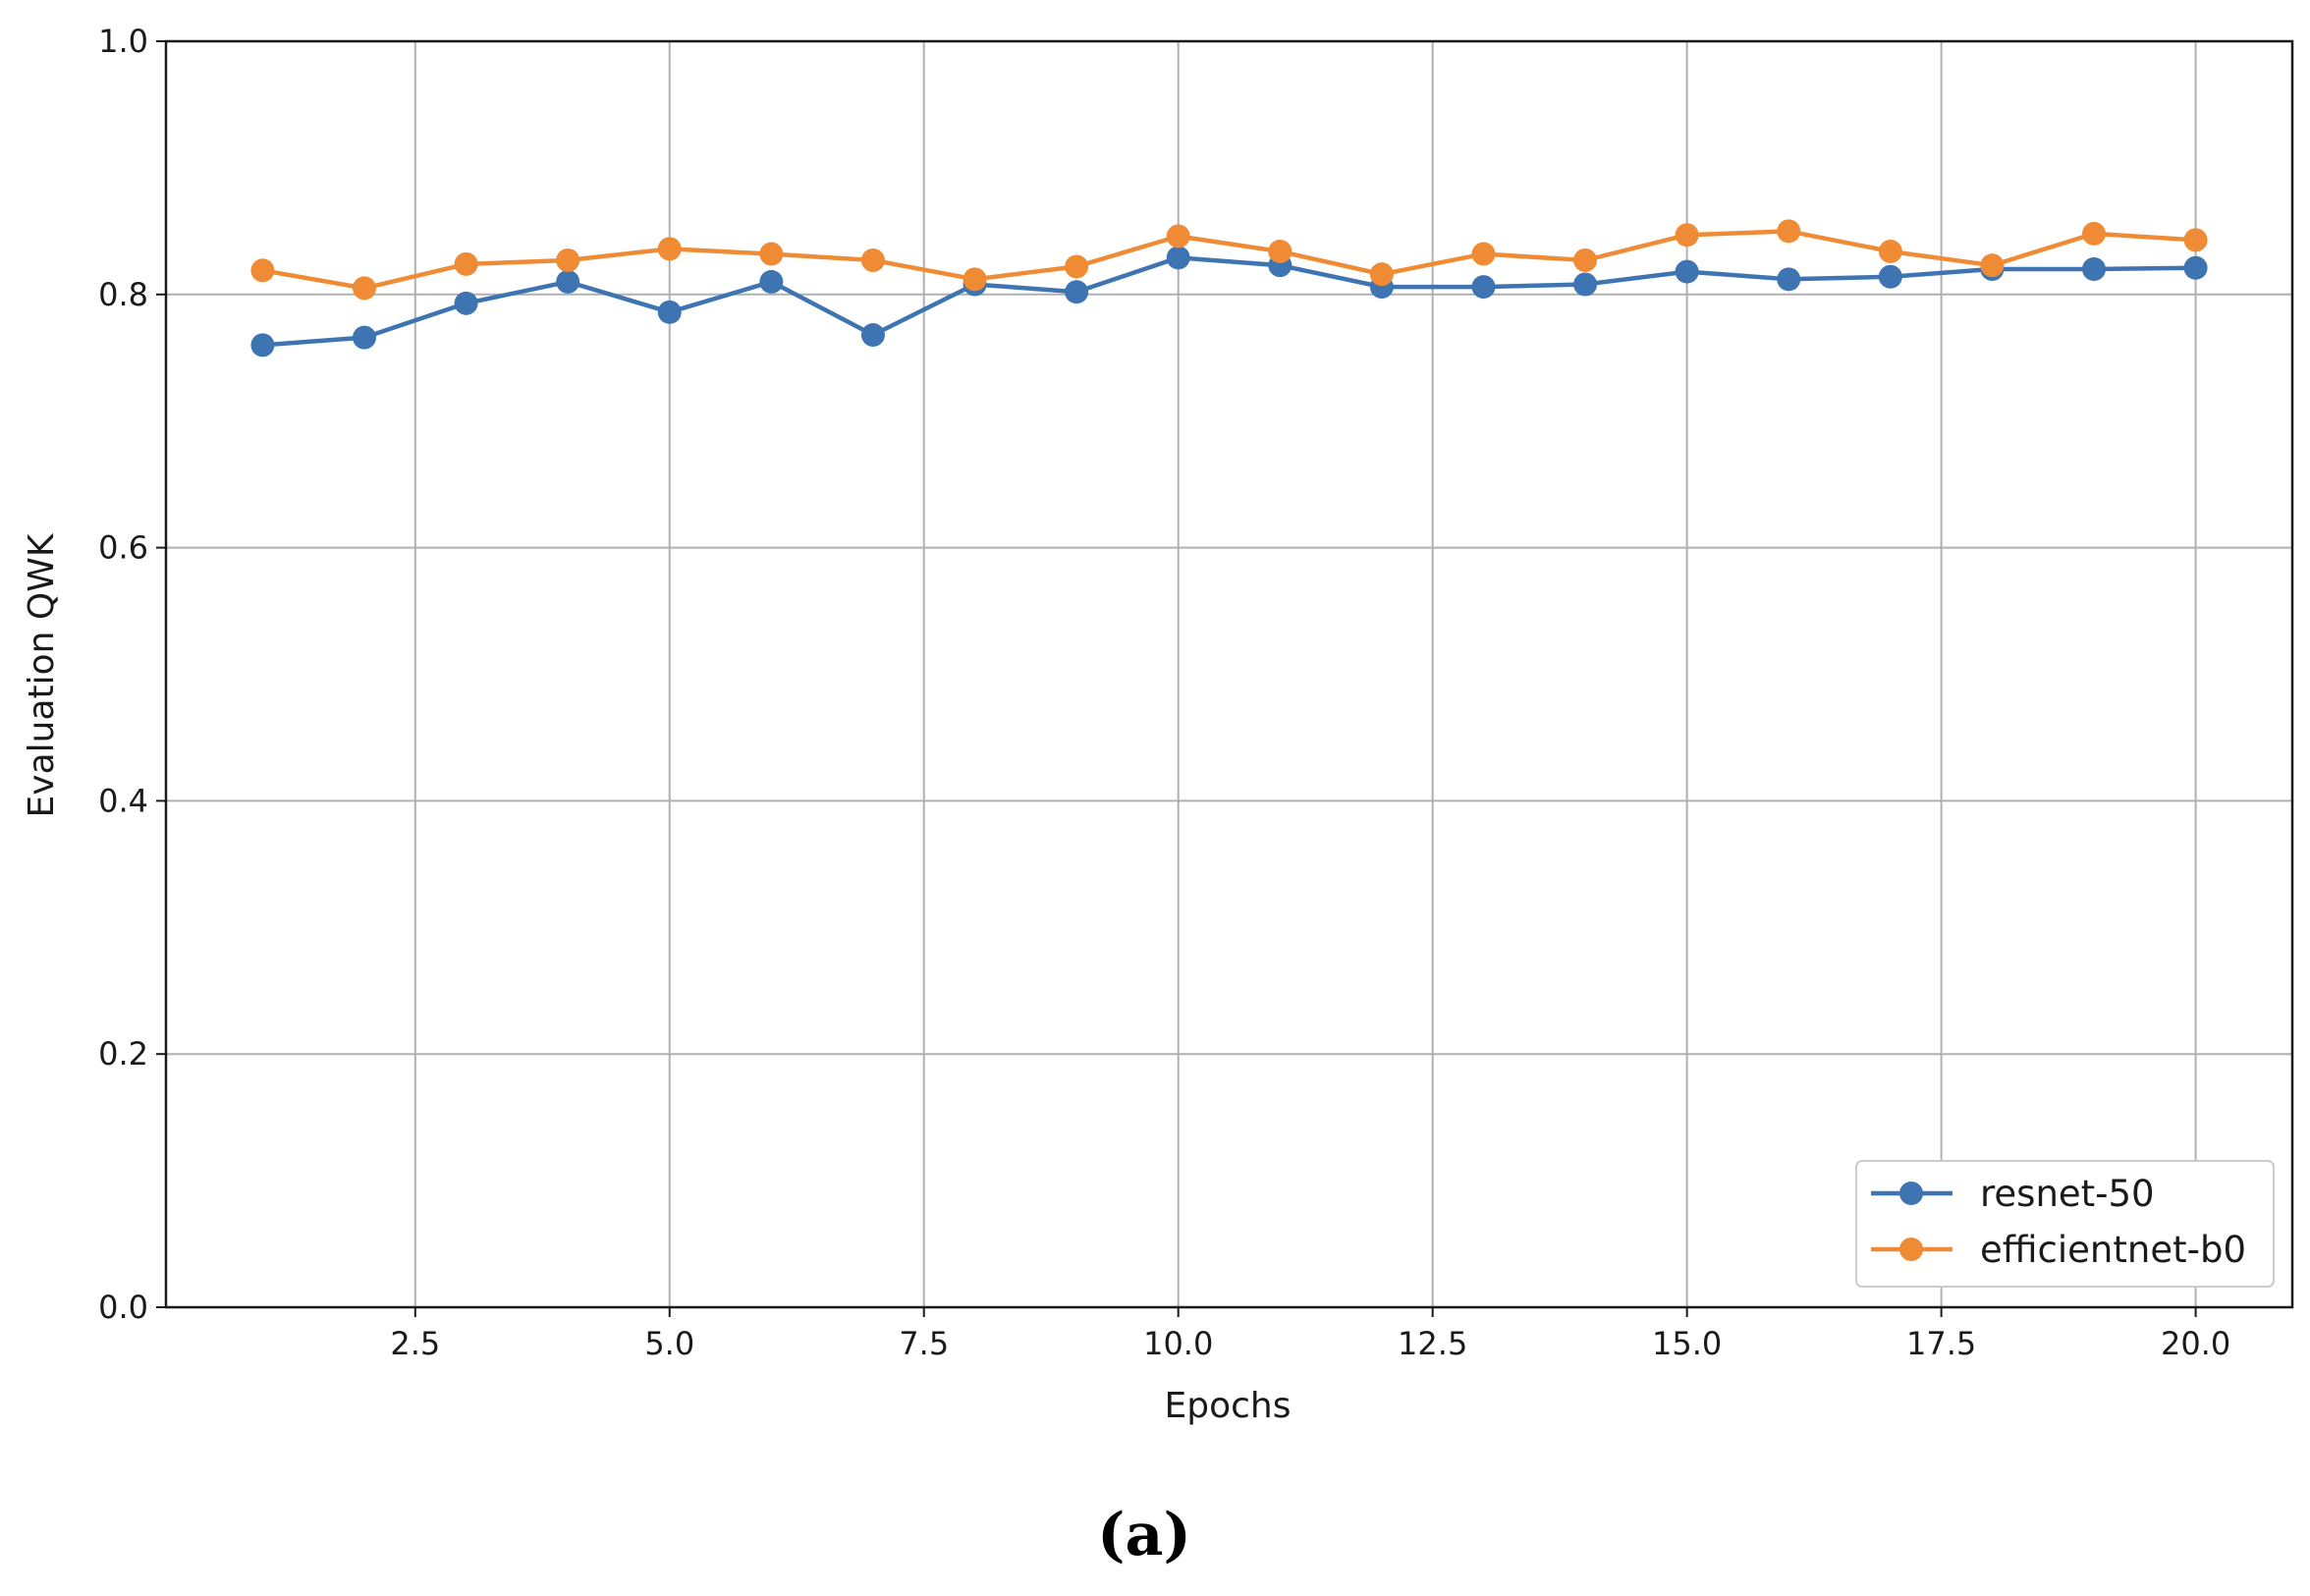 The width and height of the screenshot is (2310, 1596). I want to click on legend-label: resnet-50, so click(2067, 1194).